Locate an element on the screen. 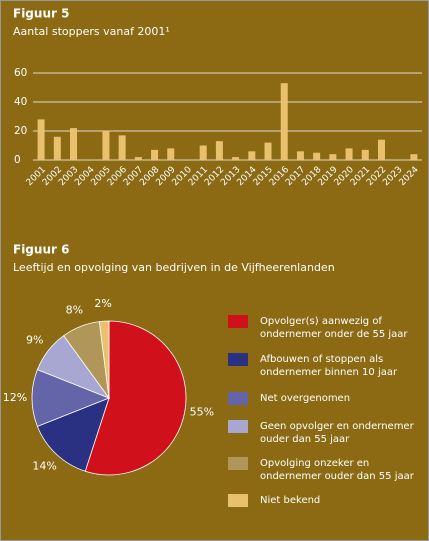  y-tick-label: 0 is located at coordinates (17, 160).